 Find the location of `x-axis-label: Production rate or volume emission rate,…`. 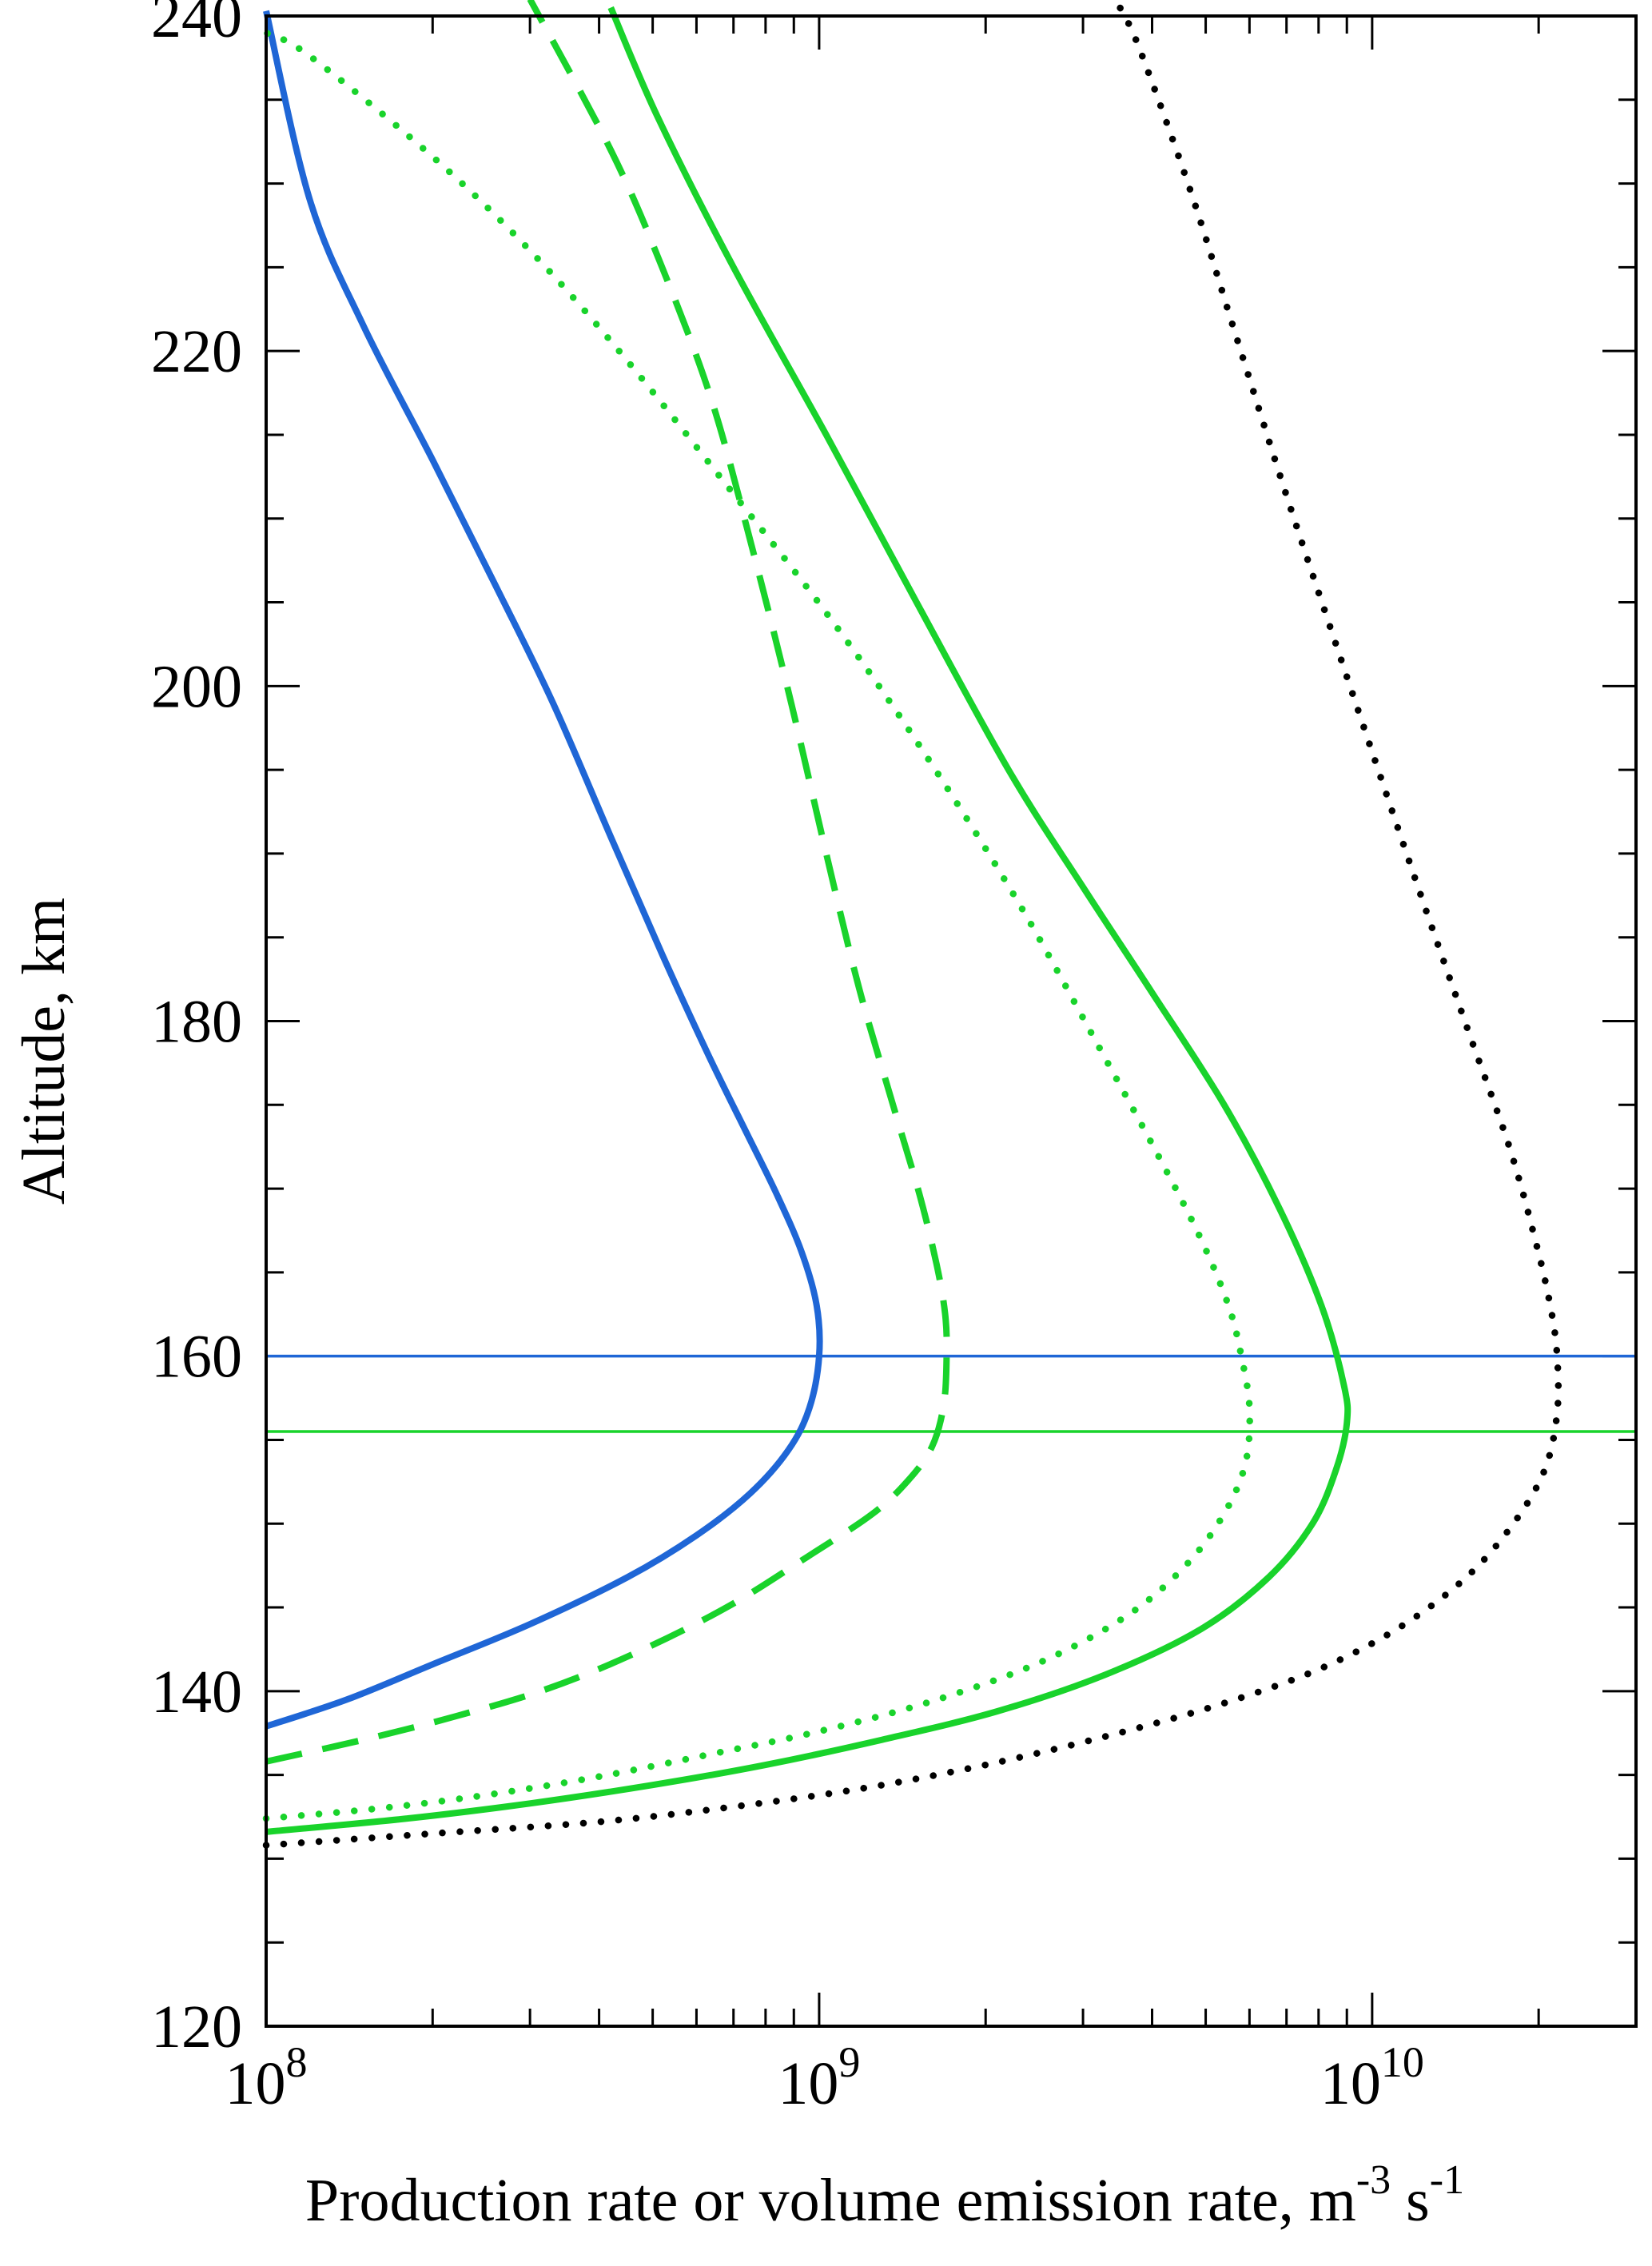

x-axis-label: Production rate or volume emission rate,… is located at coordinates (884, 2195).